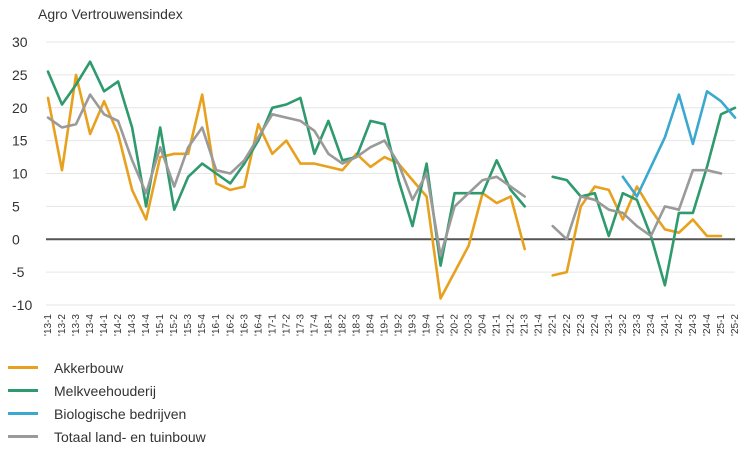  I want to click on legend-item-melkveehouderij: Melkveehouderij, so click(107, 390).